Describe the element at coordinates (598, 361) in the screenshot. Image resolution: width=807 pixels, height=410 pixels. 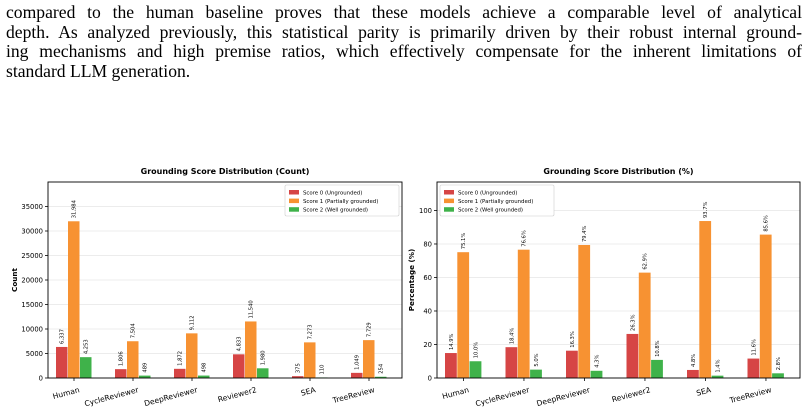
I see `bar-value-label: 4.3%` at that location.